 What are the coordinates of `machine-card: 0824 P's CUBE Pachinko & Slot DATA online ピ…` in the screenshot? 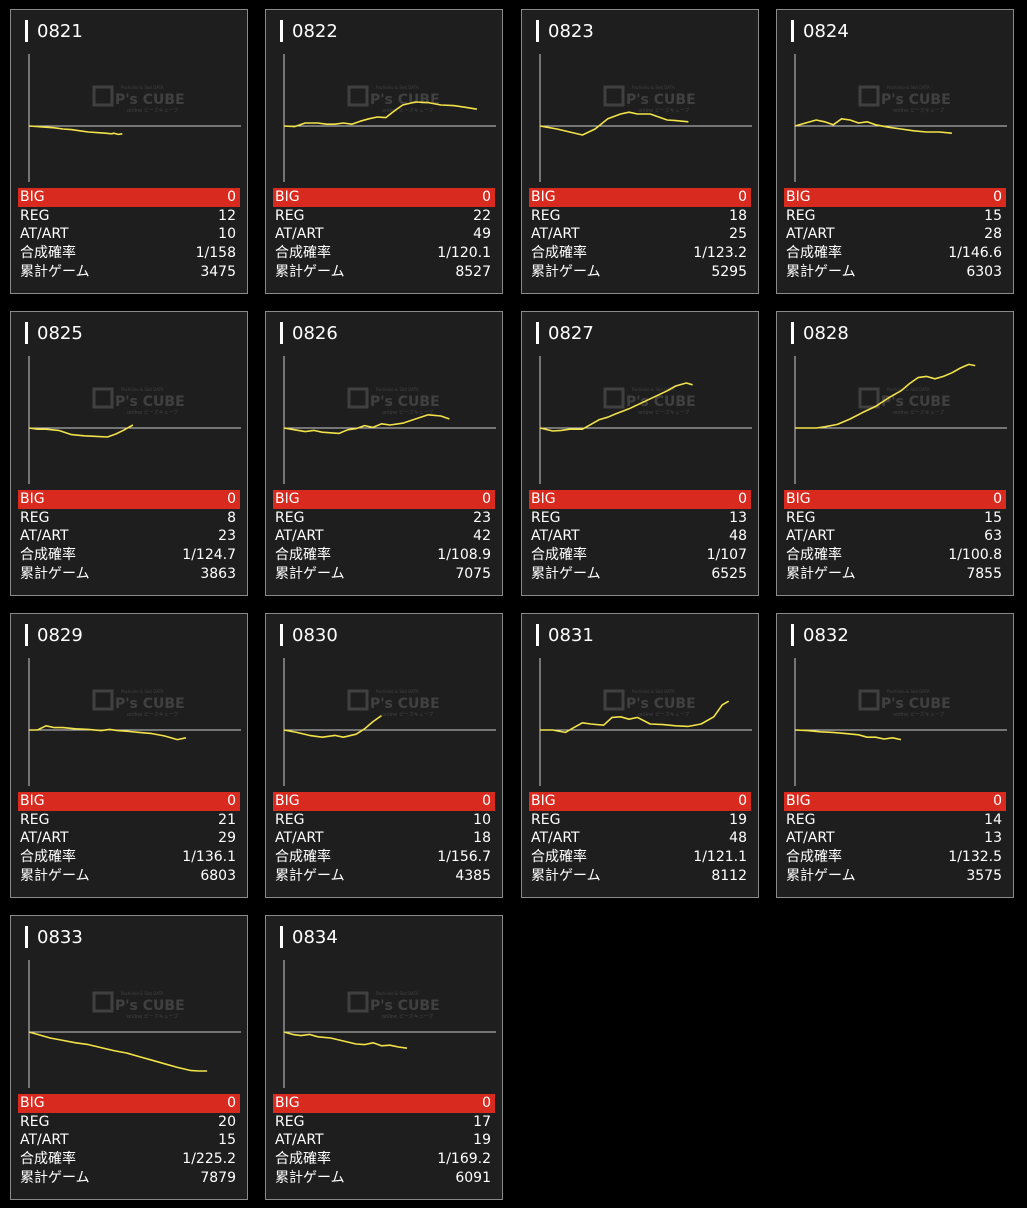 It's located at (895, 151).